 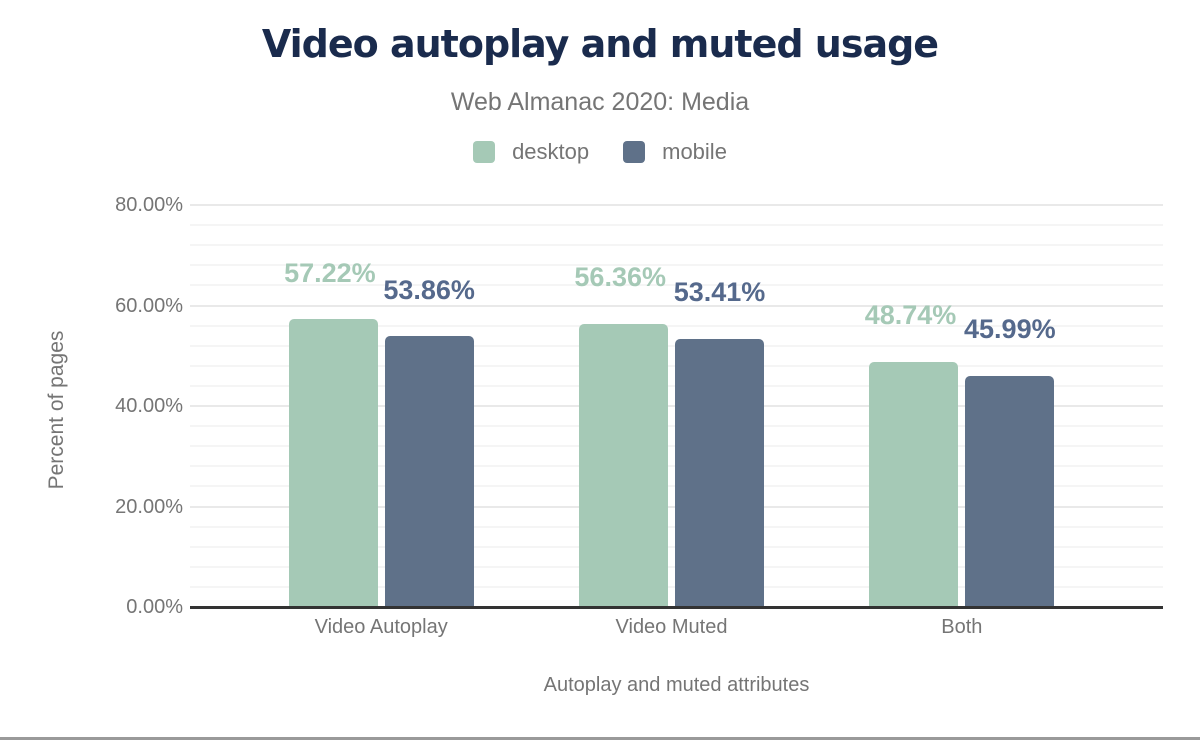 What do you see at coordinates (429, 289) in the screenshot?
I see `bar-label-mobile-1: 53.86%` at bounding box center [429, 289].